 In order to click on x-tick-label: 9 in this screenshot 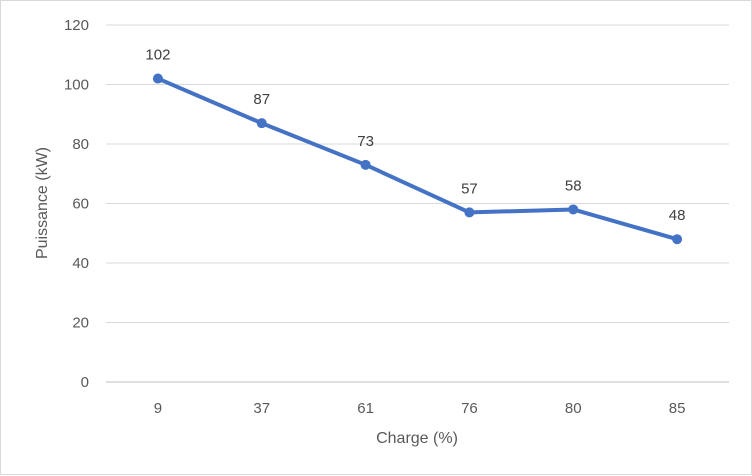, I will do `click(158, 408)`.